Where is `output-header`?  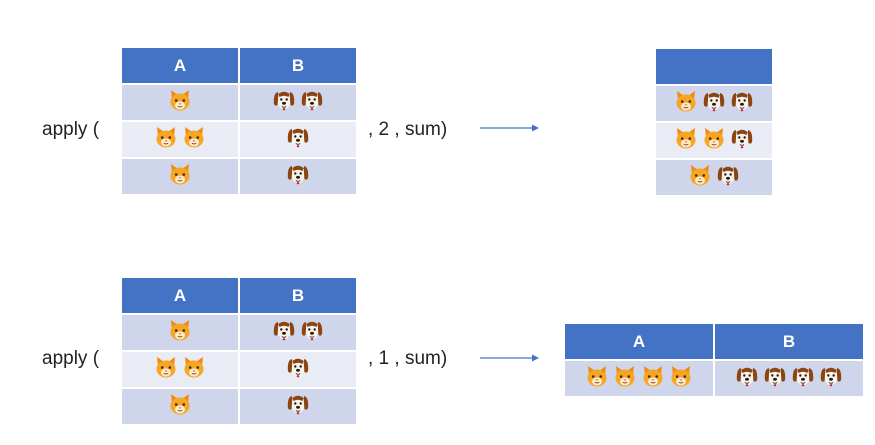
output-header is located at coordinates (714, 66).